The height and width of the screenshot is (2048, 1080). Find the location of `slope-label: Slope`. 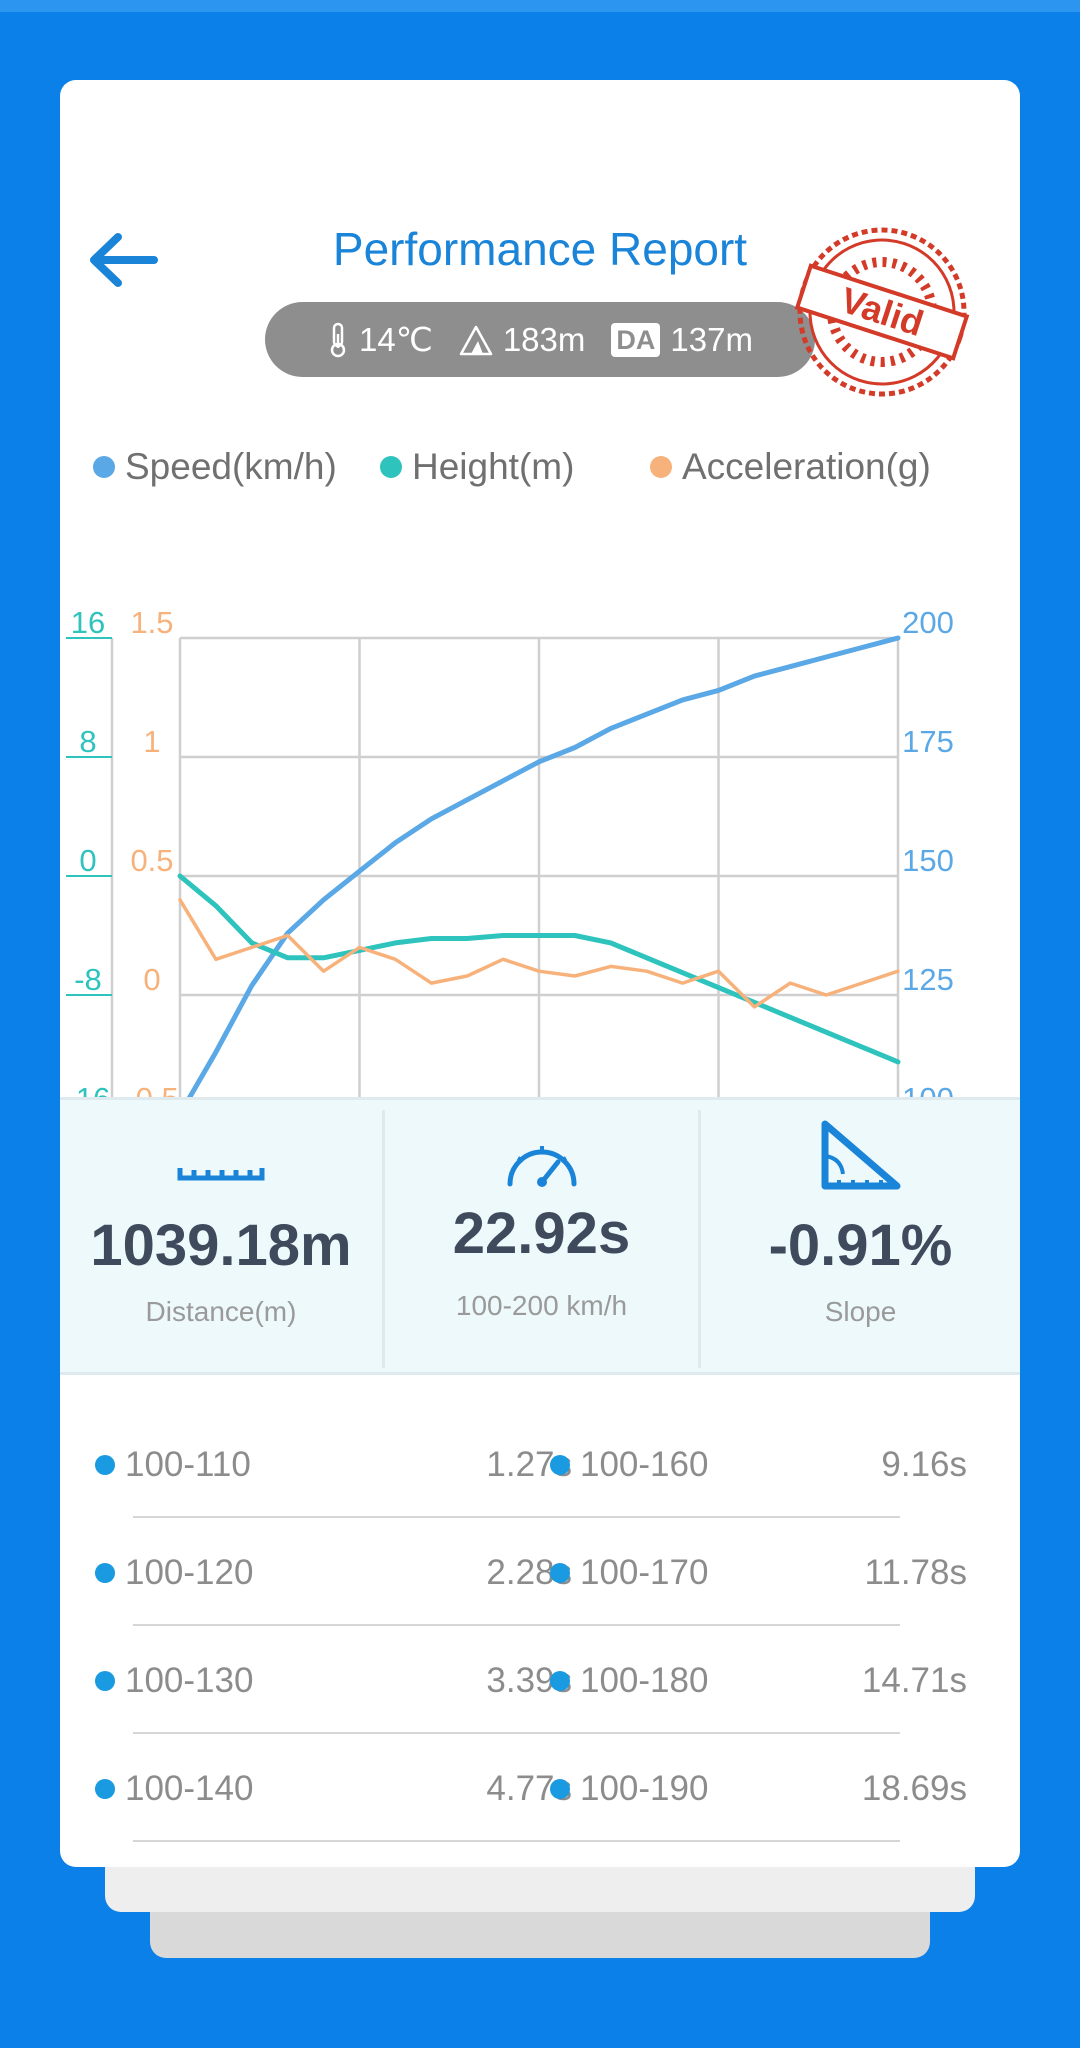

slope-label: Slope is located at coordinates (860, 1311).